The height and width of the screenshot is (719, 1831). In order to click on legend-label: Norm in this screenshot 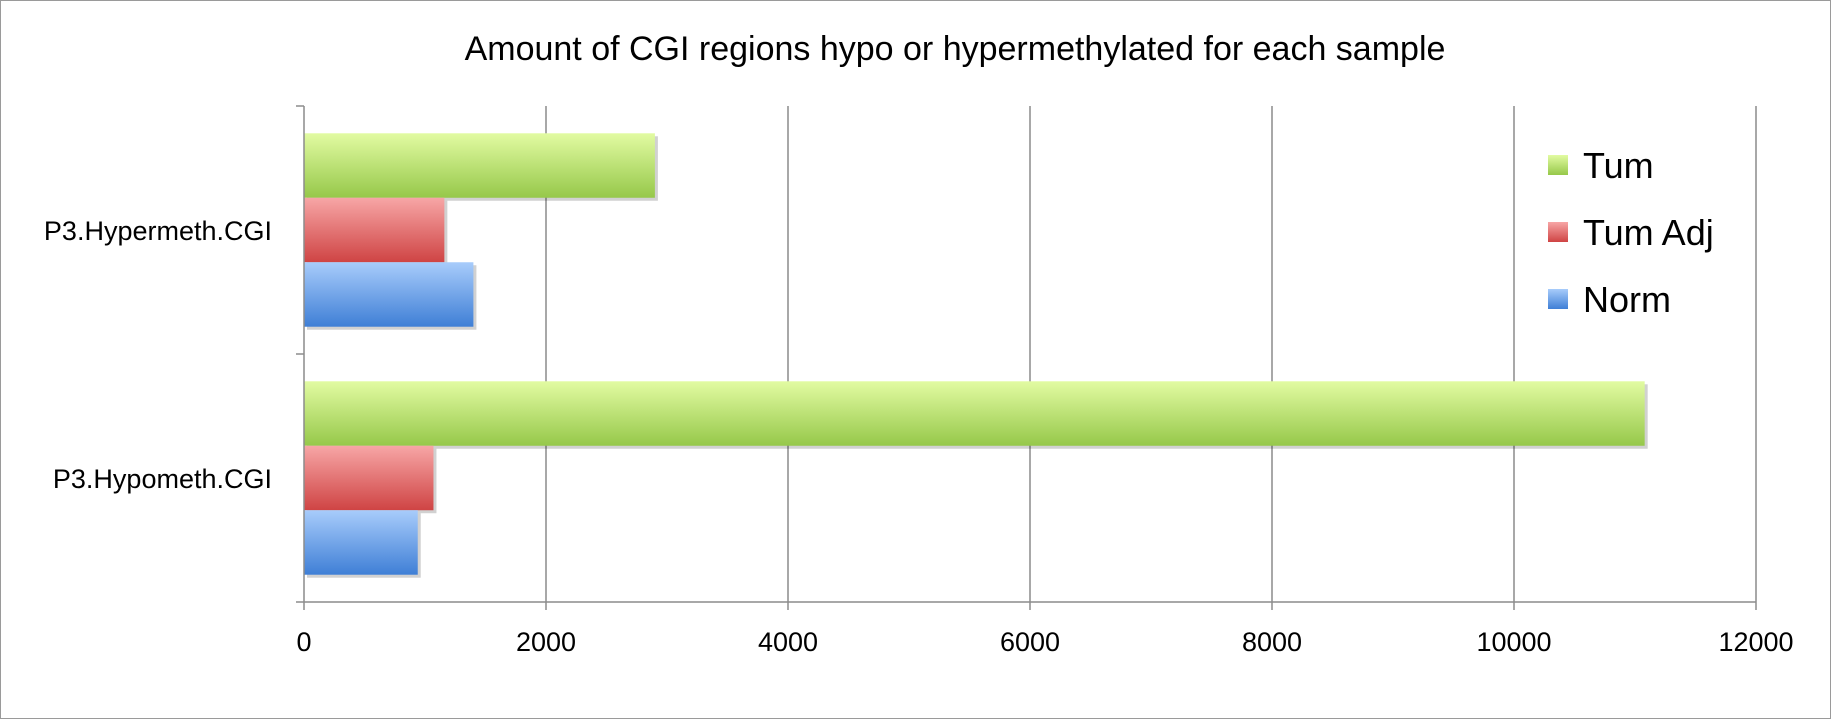, I will do `click(1627, 299)`.